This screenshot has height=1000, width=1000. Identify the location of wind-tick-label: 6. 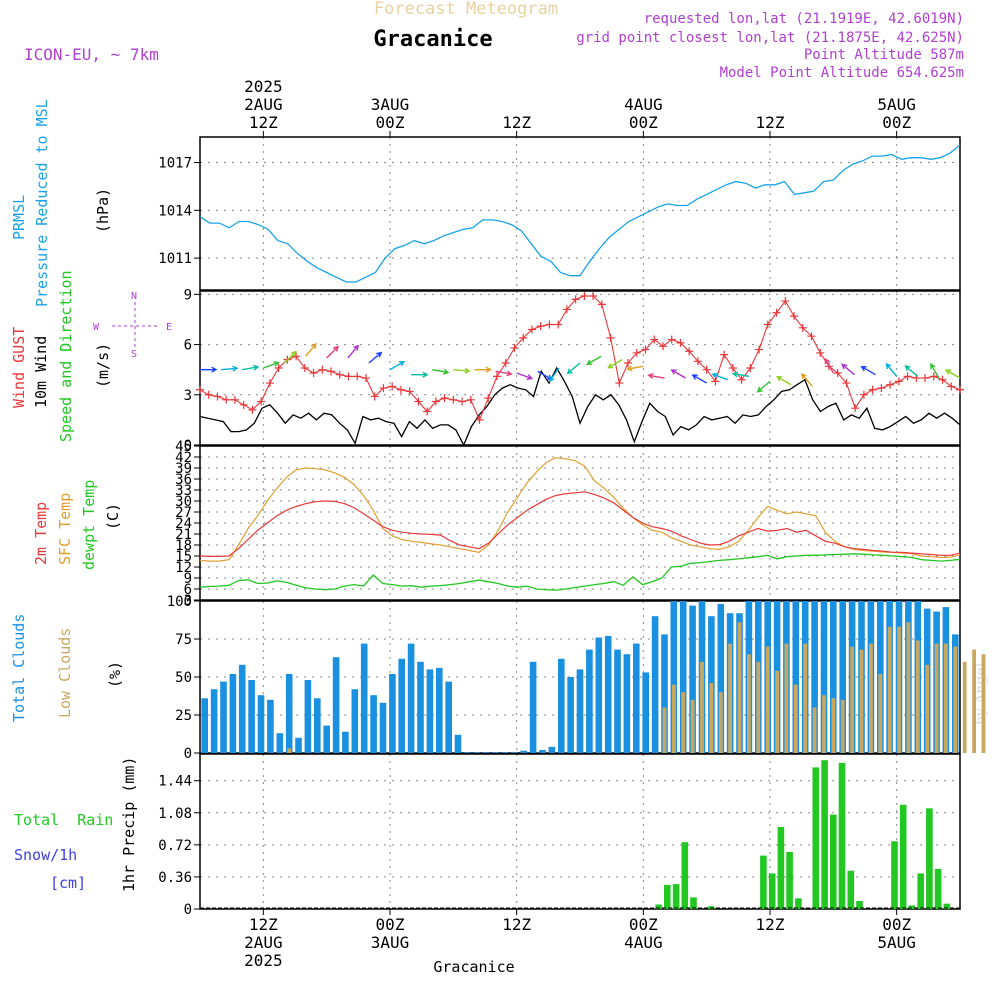
(188, 346).